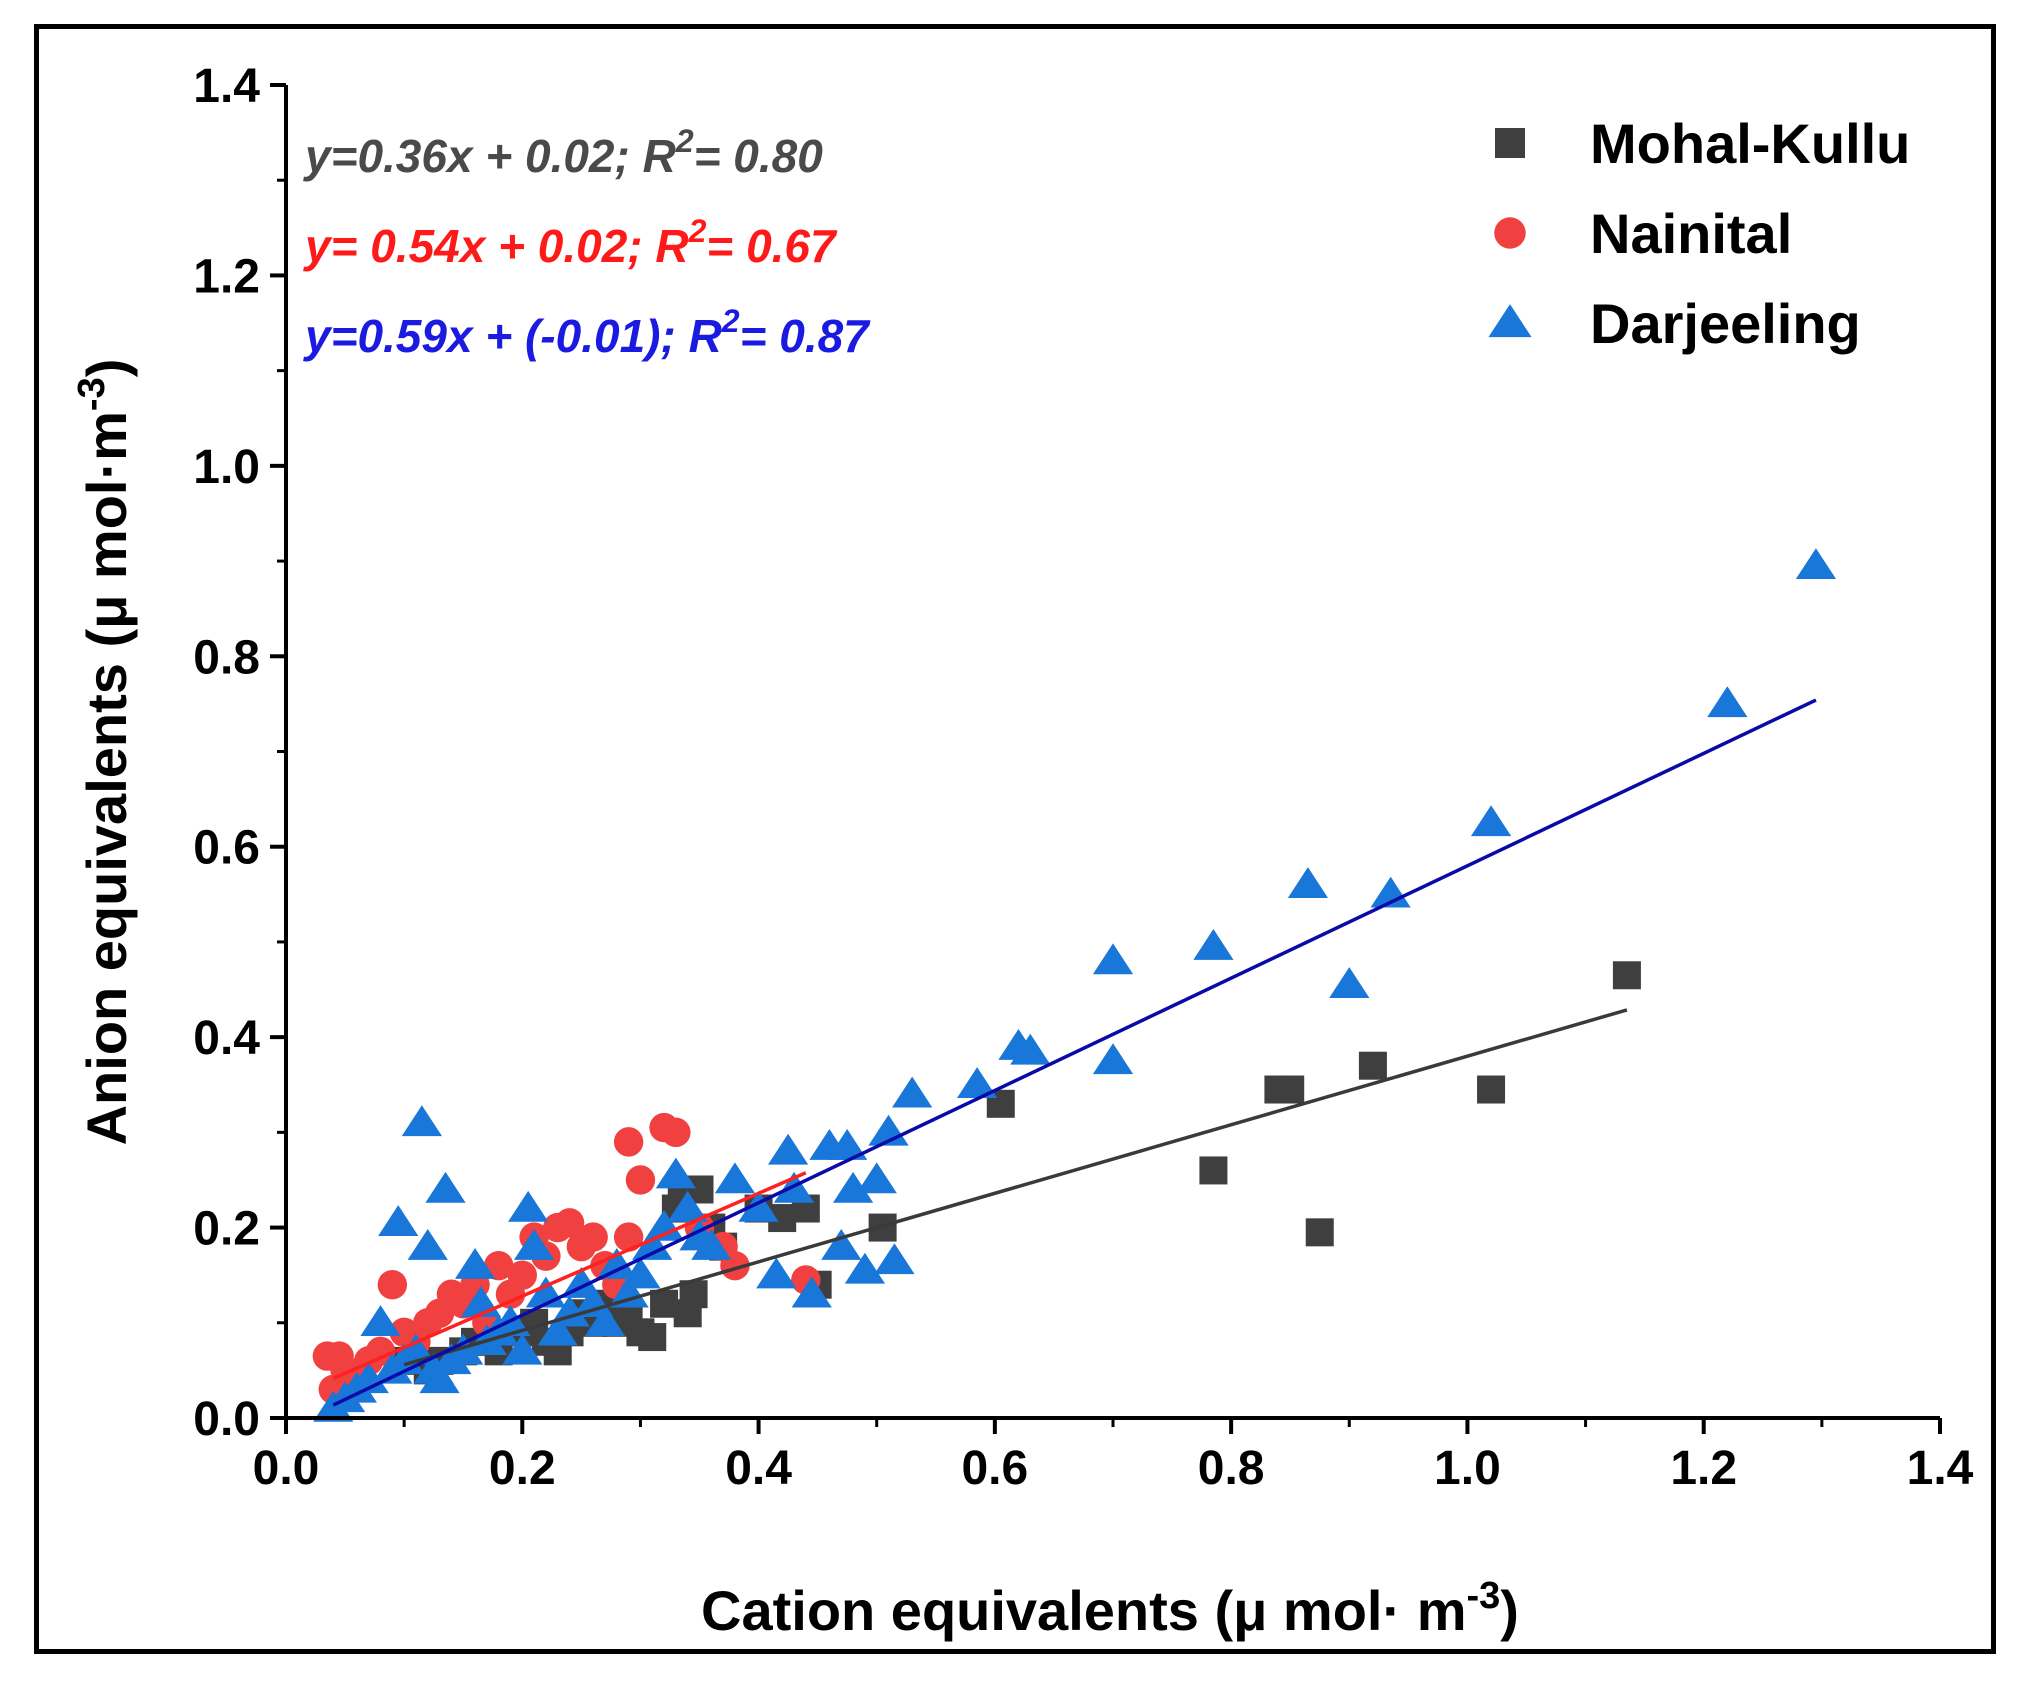  What do you see at coordinates (570, 242) in the screenshot?
I see `fit-equation-nainital: y= 0.54x + 0.02; R2= 0.67` at bounding box center [570, 242].